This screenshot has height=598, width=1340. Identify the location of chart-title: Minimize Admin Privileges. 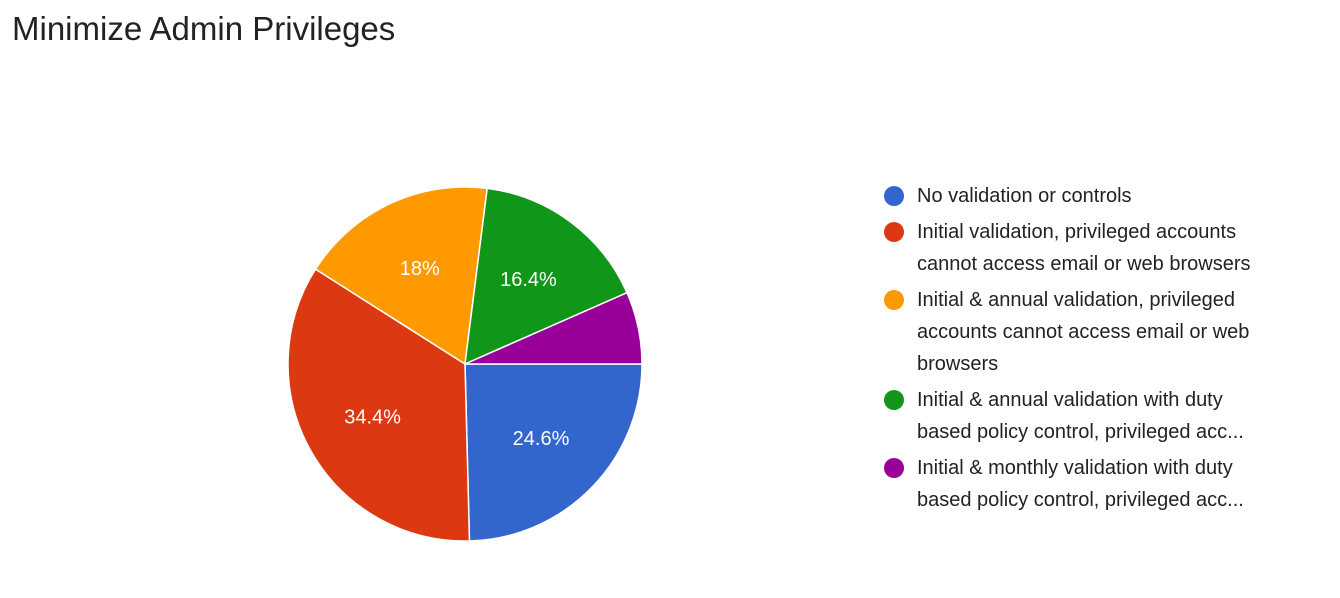
(204, 28).